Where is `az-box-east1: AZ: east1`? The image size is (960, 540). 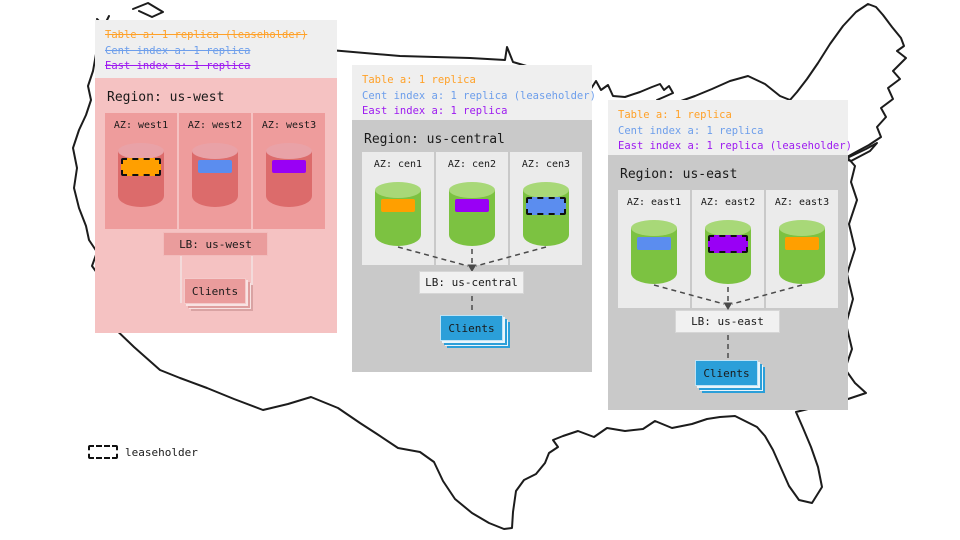
az-box-east1: AZ: east1 is located at coordinates (654, 249).